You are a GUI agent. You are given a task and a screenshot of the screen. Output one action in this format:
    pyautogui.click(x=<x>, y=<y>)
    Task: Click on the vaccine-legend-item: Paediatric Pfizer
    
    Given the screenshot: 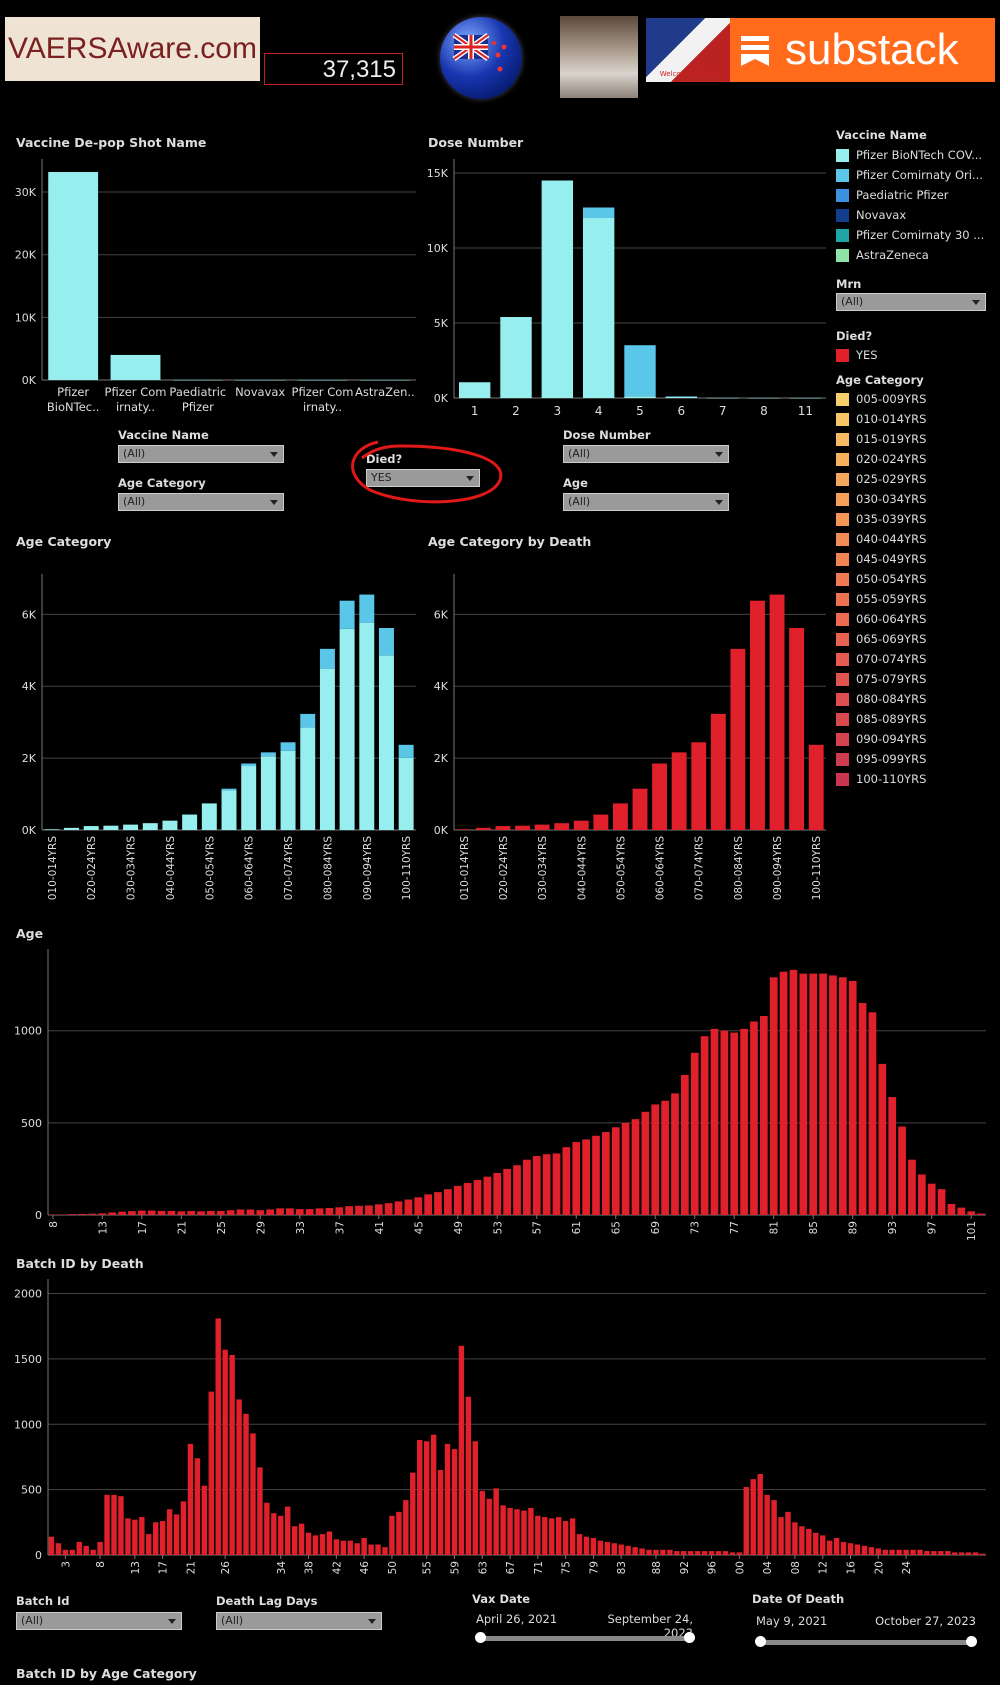 What is the action you would take?
    pyautogui.click(x=916, y=195)
    